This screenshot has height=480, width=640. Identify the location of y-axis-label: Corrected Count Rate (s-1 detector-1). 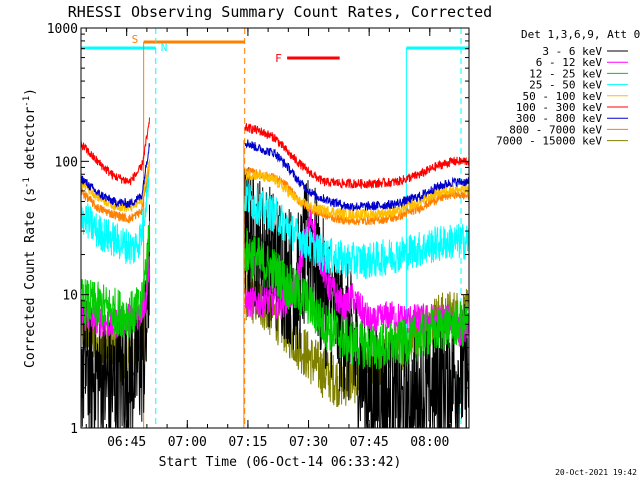
(30, 228).